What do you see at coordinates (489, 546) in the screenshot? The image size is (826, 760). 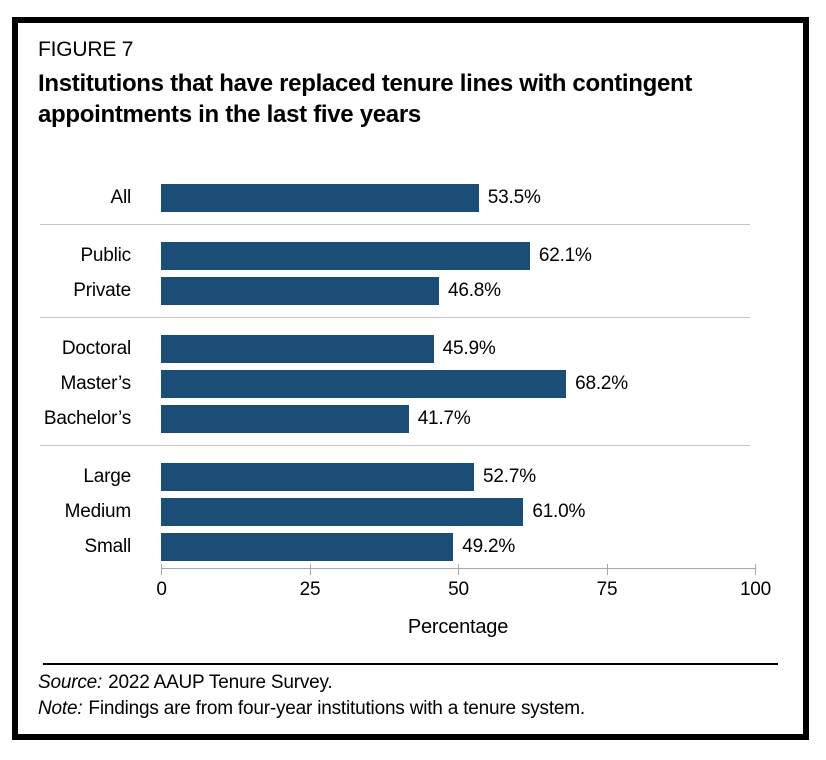 I see `value-label: 49.2%` at bounding box center [489, 546].